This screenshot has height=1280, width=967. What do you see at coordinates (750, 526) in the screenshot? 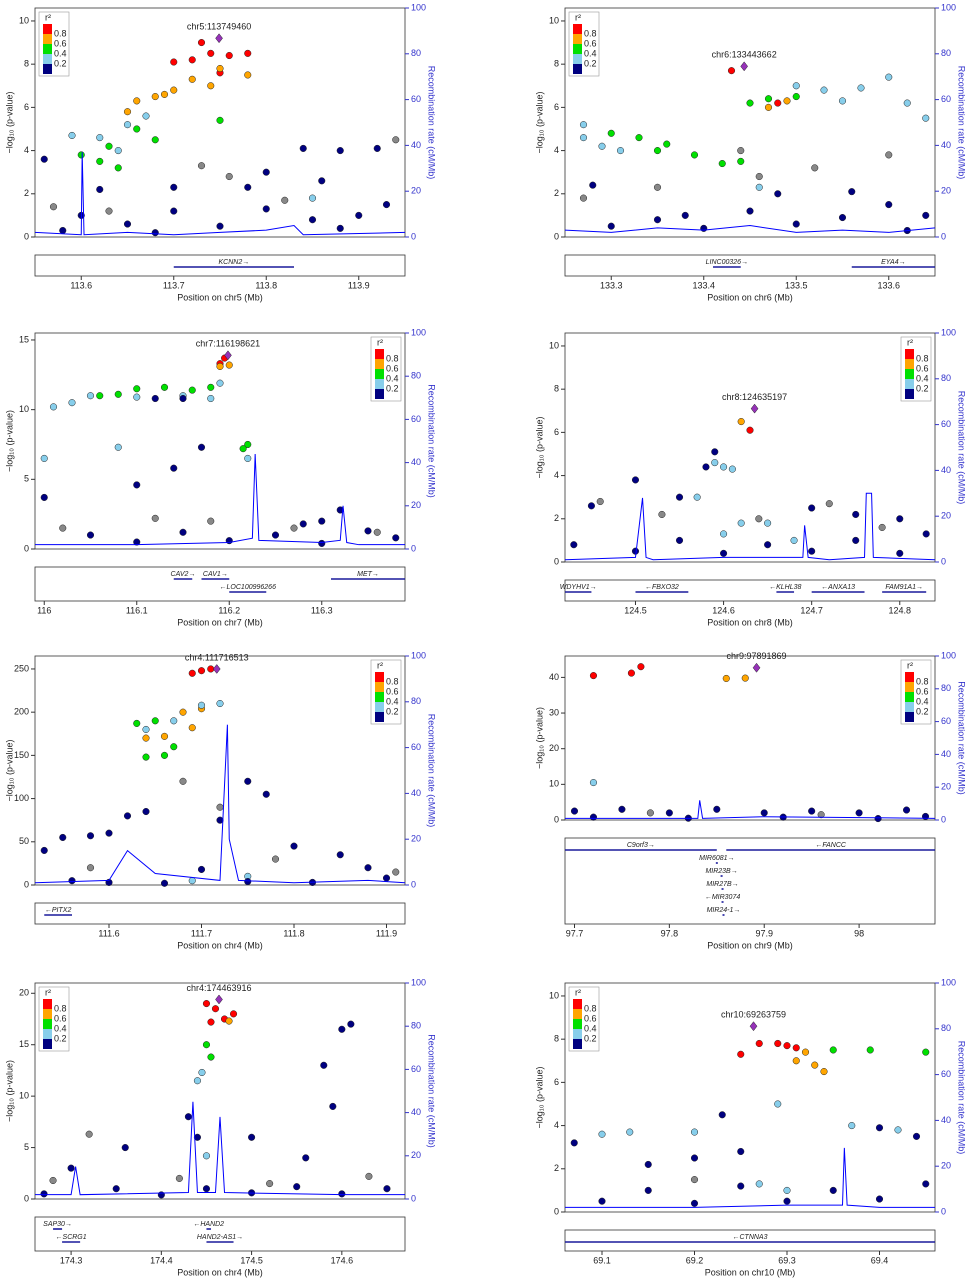
I see `recombination-line` at bounding box center [750, 526].